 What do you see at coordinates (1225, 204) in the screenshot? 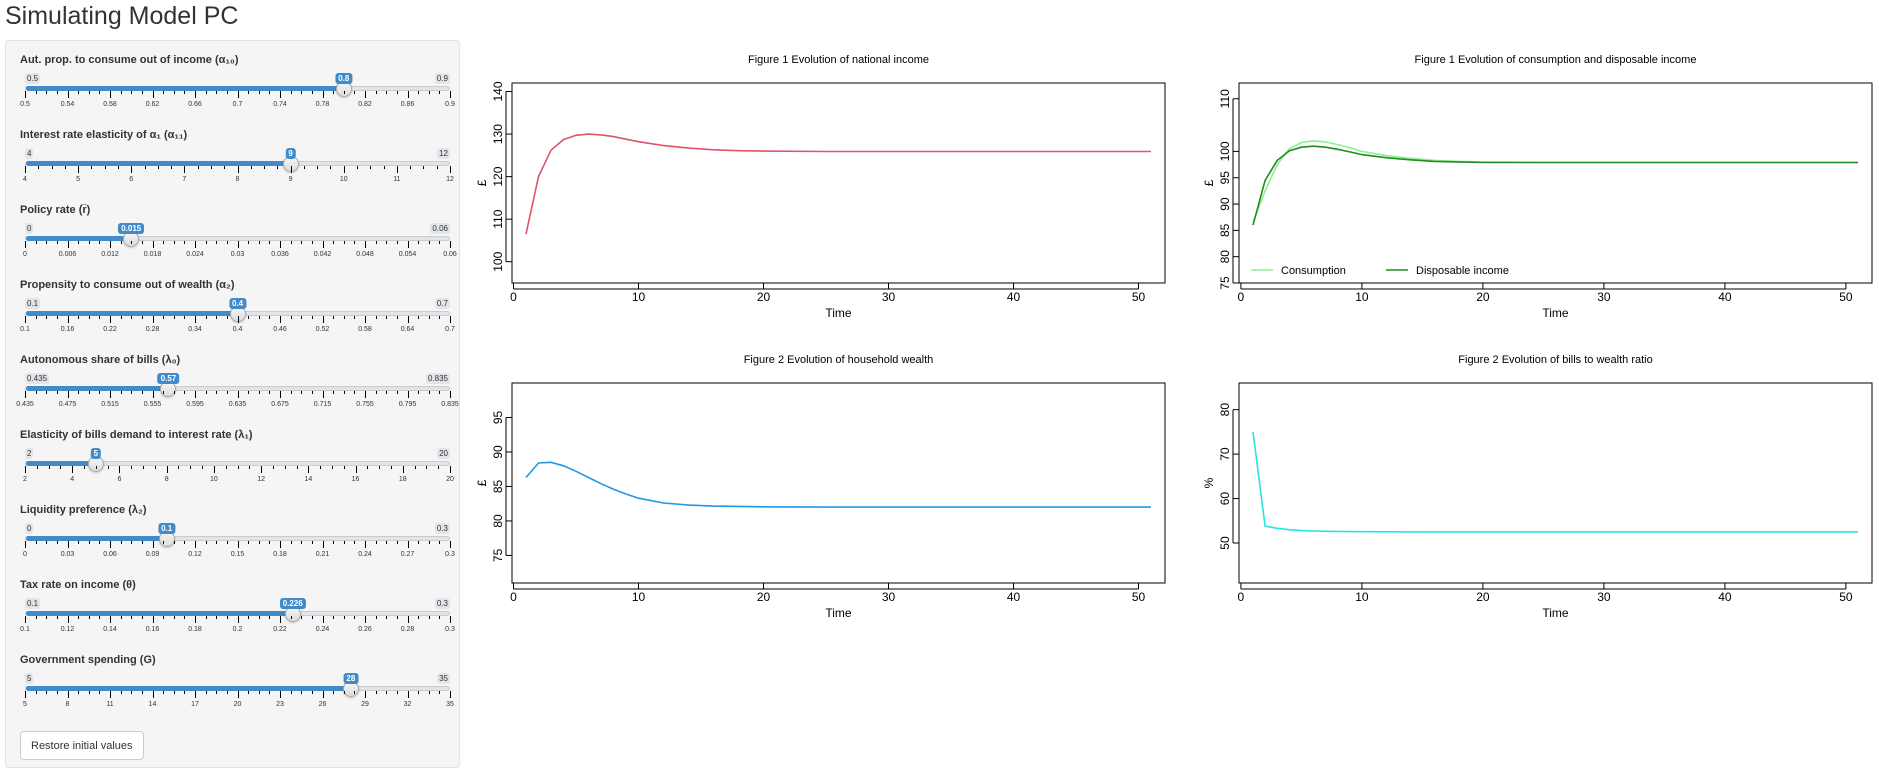
I see `y-tick-label: 90` at bounding box center [1225, 204].